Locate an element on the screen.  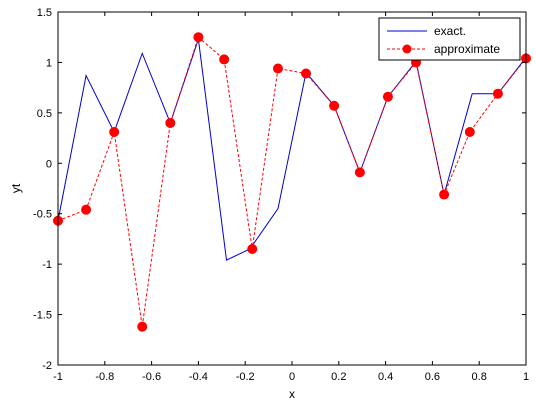
x-tick-label: 0.2 is located at coordinates (338, 377).